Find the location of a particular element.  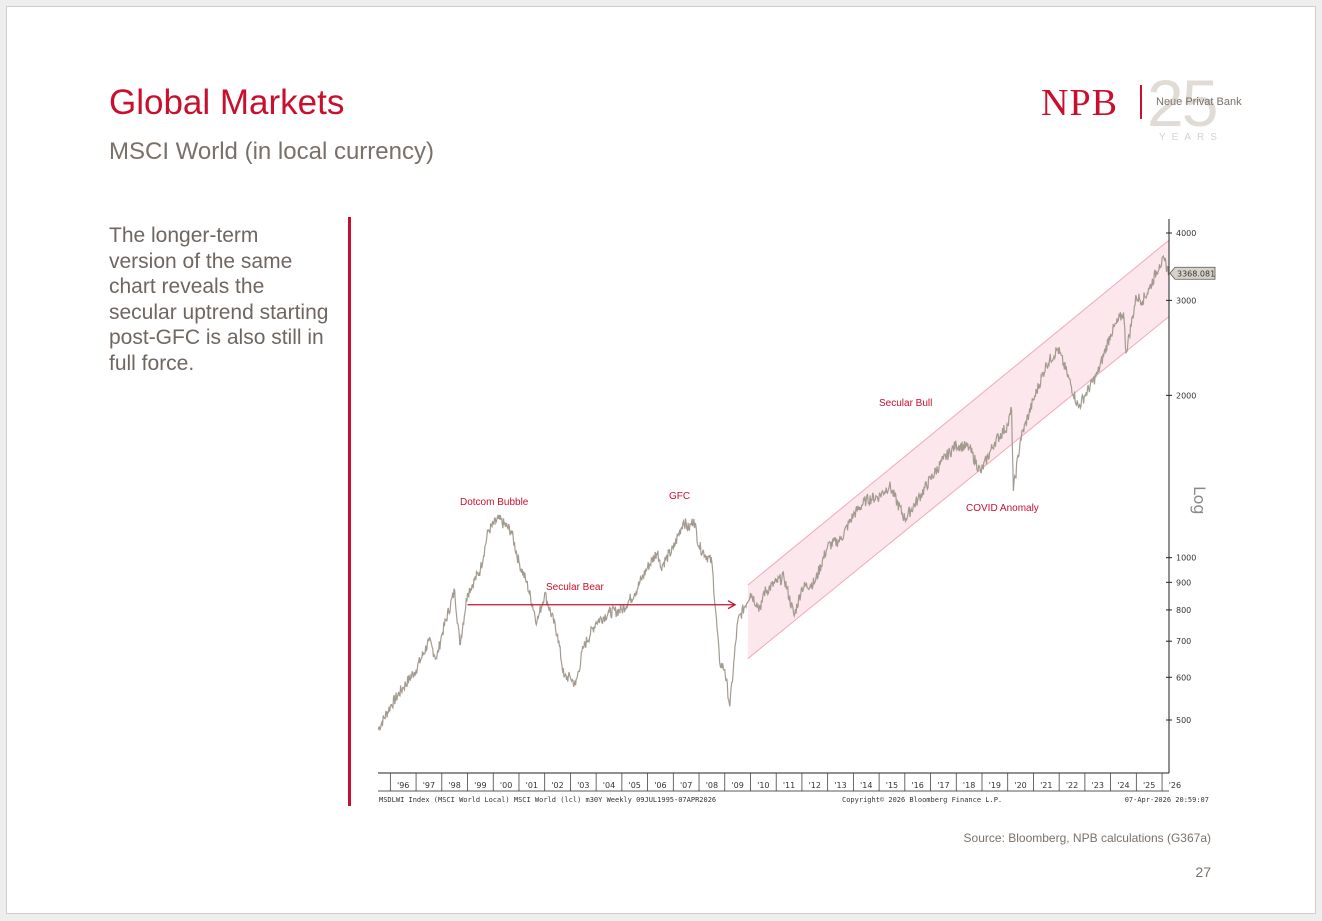

page-title: Global Markets is located at coordinates (227, 102).